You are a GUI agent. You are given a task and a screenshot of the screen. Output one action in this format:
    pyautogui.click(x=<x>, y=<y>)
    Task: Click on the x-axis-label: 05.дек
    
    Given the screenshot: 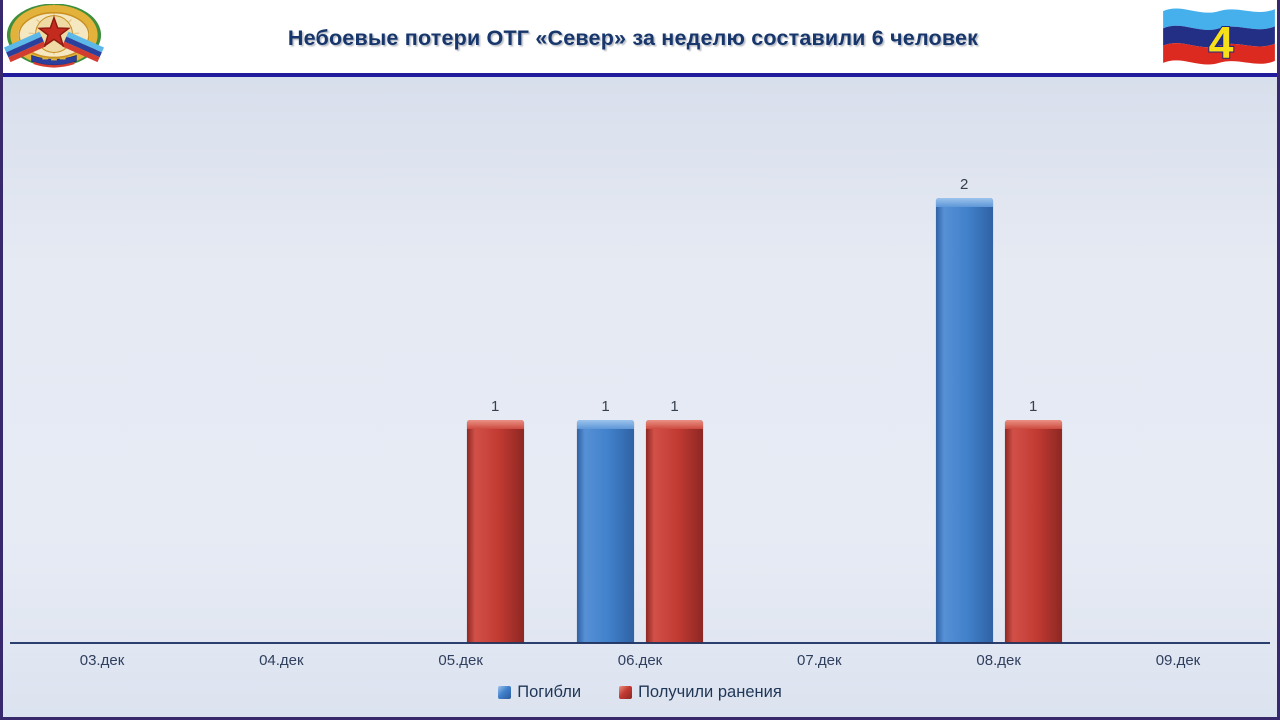 What is the action you would take?
    pyautogui.click(x=460, y=660)
    